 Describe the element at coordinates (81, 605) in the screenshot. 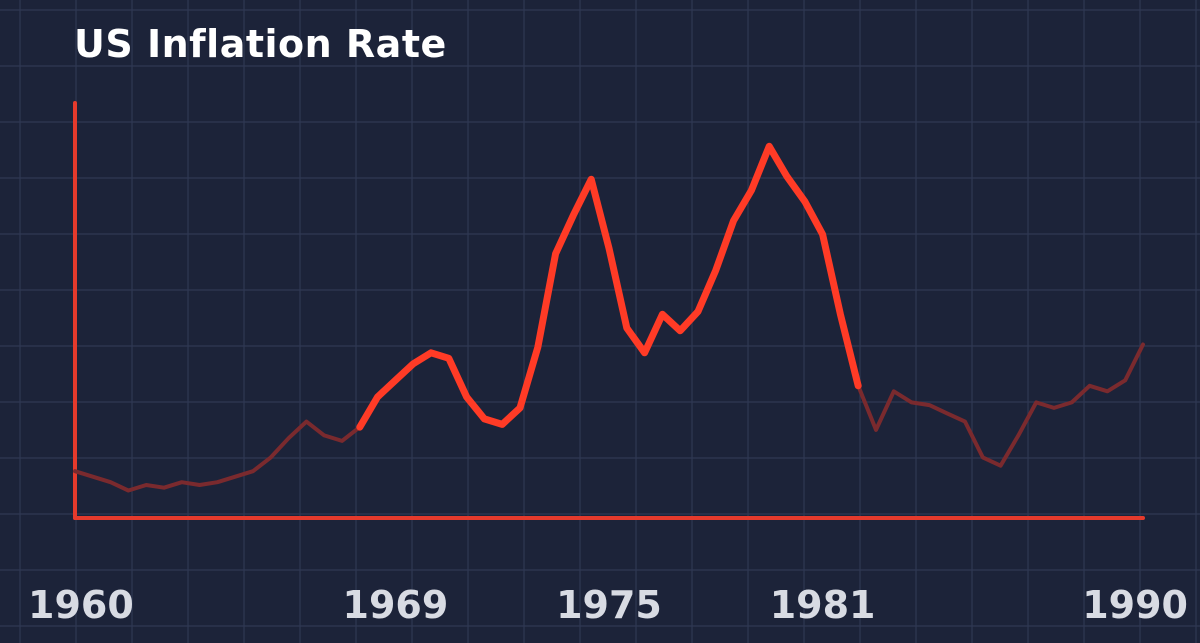

I see `x-tick-label-1960: 1960` at that location.